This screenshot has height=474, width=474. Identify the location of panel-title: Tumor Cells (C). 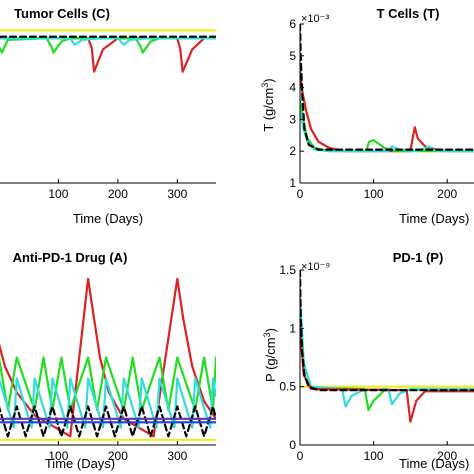
(62, 13).